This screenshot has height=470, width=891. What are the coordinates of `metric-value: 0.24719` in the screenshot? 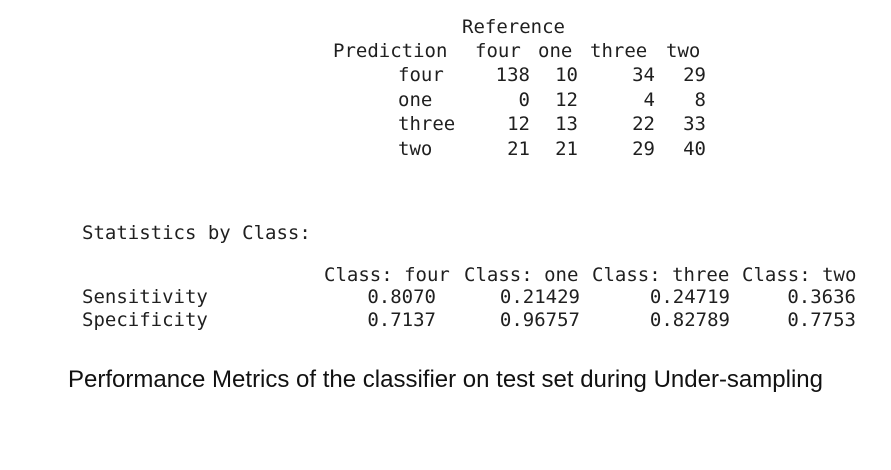 It's located at (689, 297).